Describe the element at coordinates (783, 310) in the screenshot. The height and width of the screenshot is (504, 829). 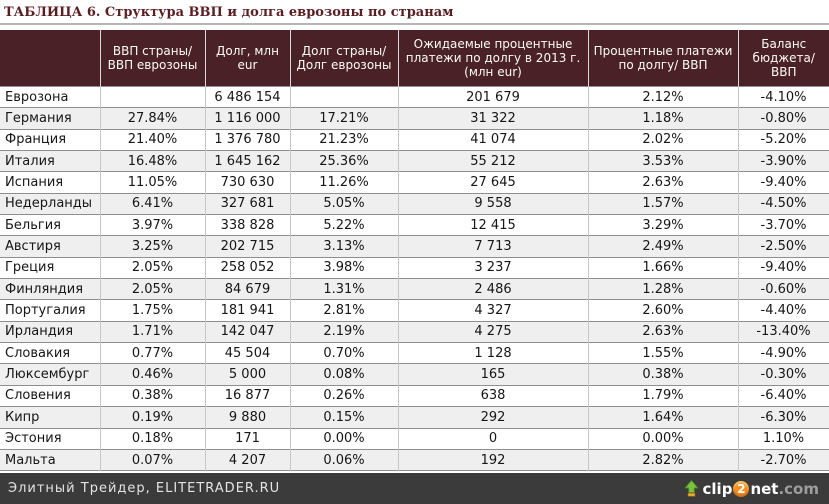
I see `value-cell: -4.40%` at that location.